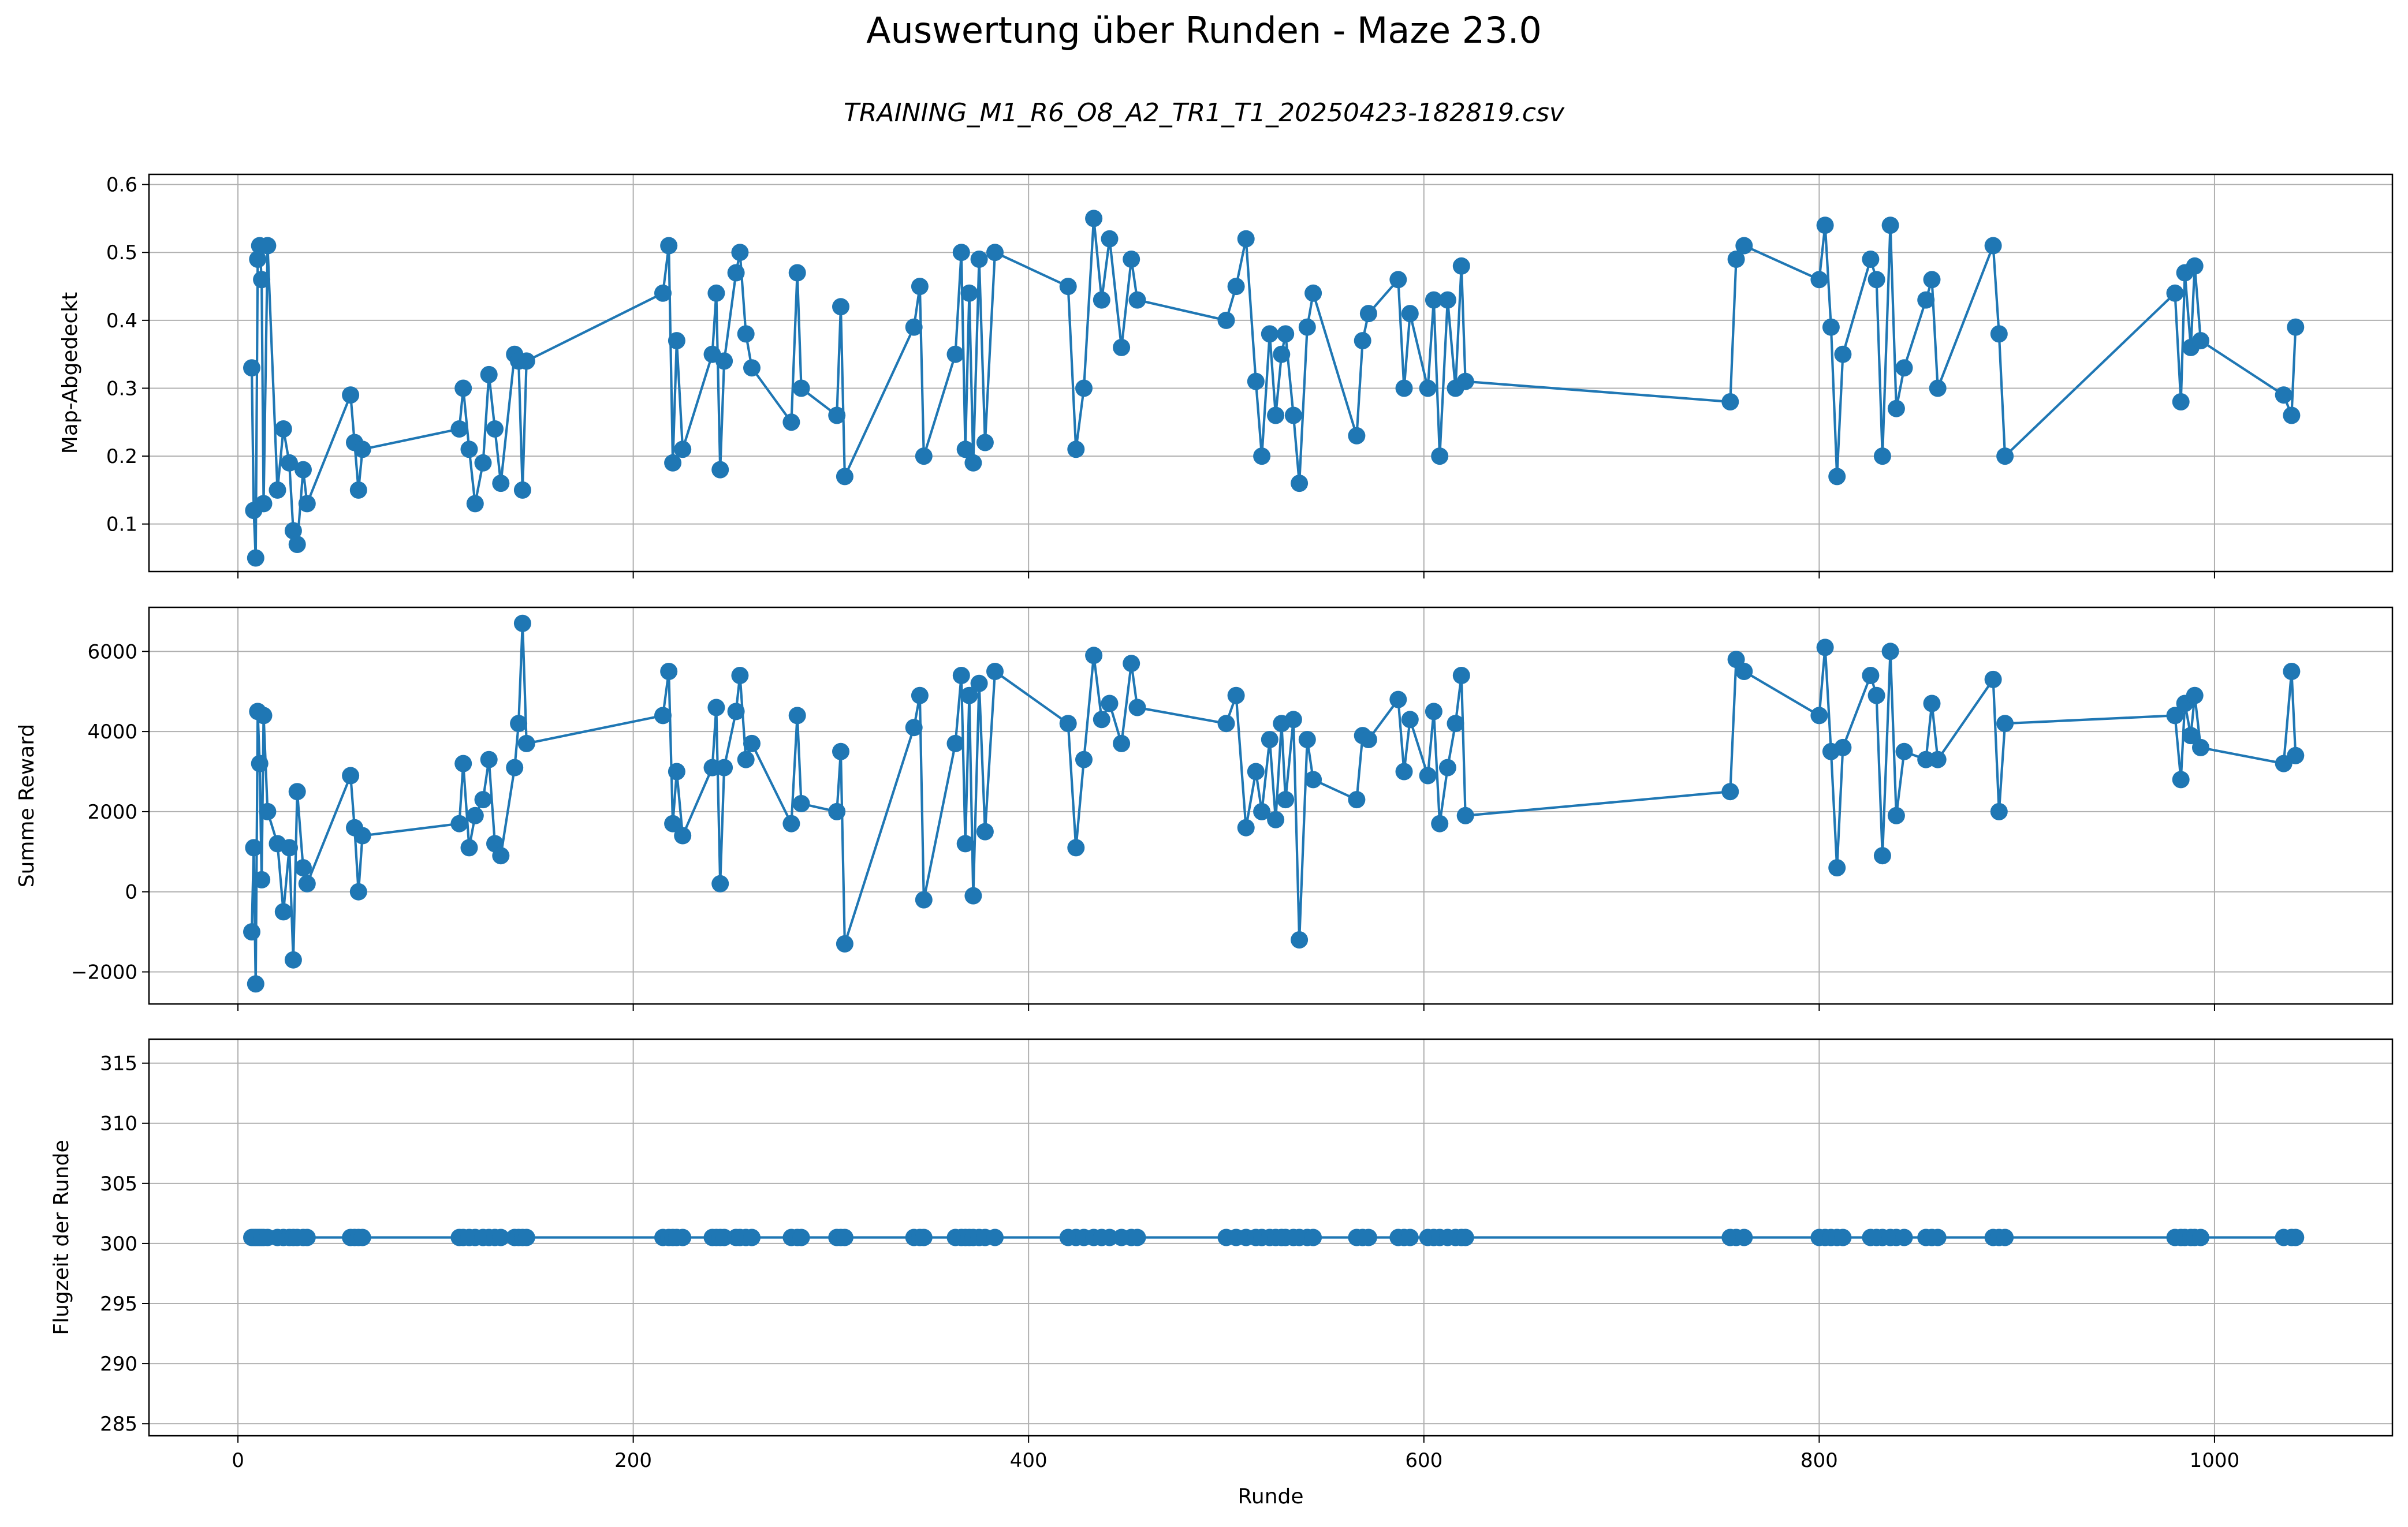  Describe the element at coordinates (1270, 1497) in the screenshot. I see `x-axis-label: Runde` at that location.